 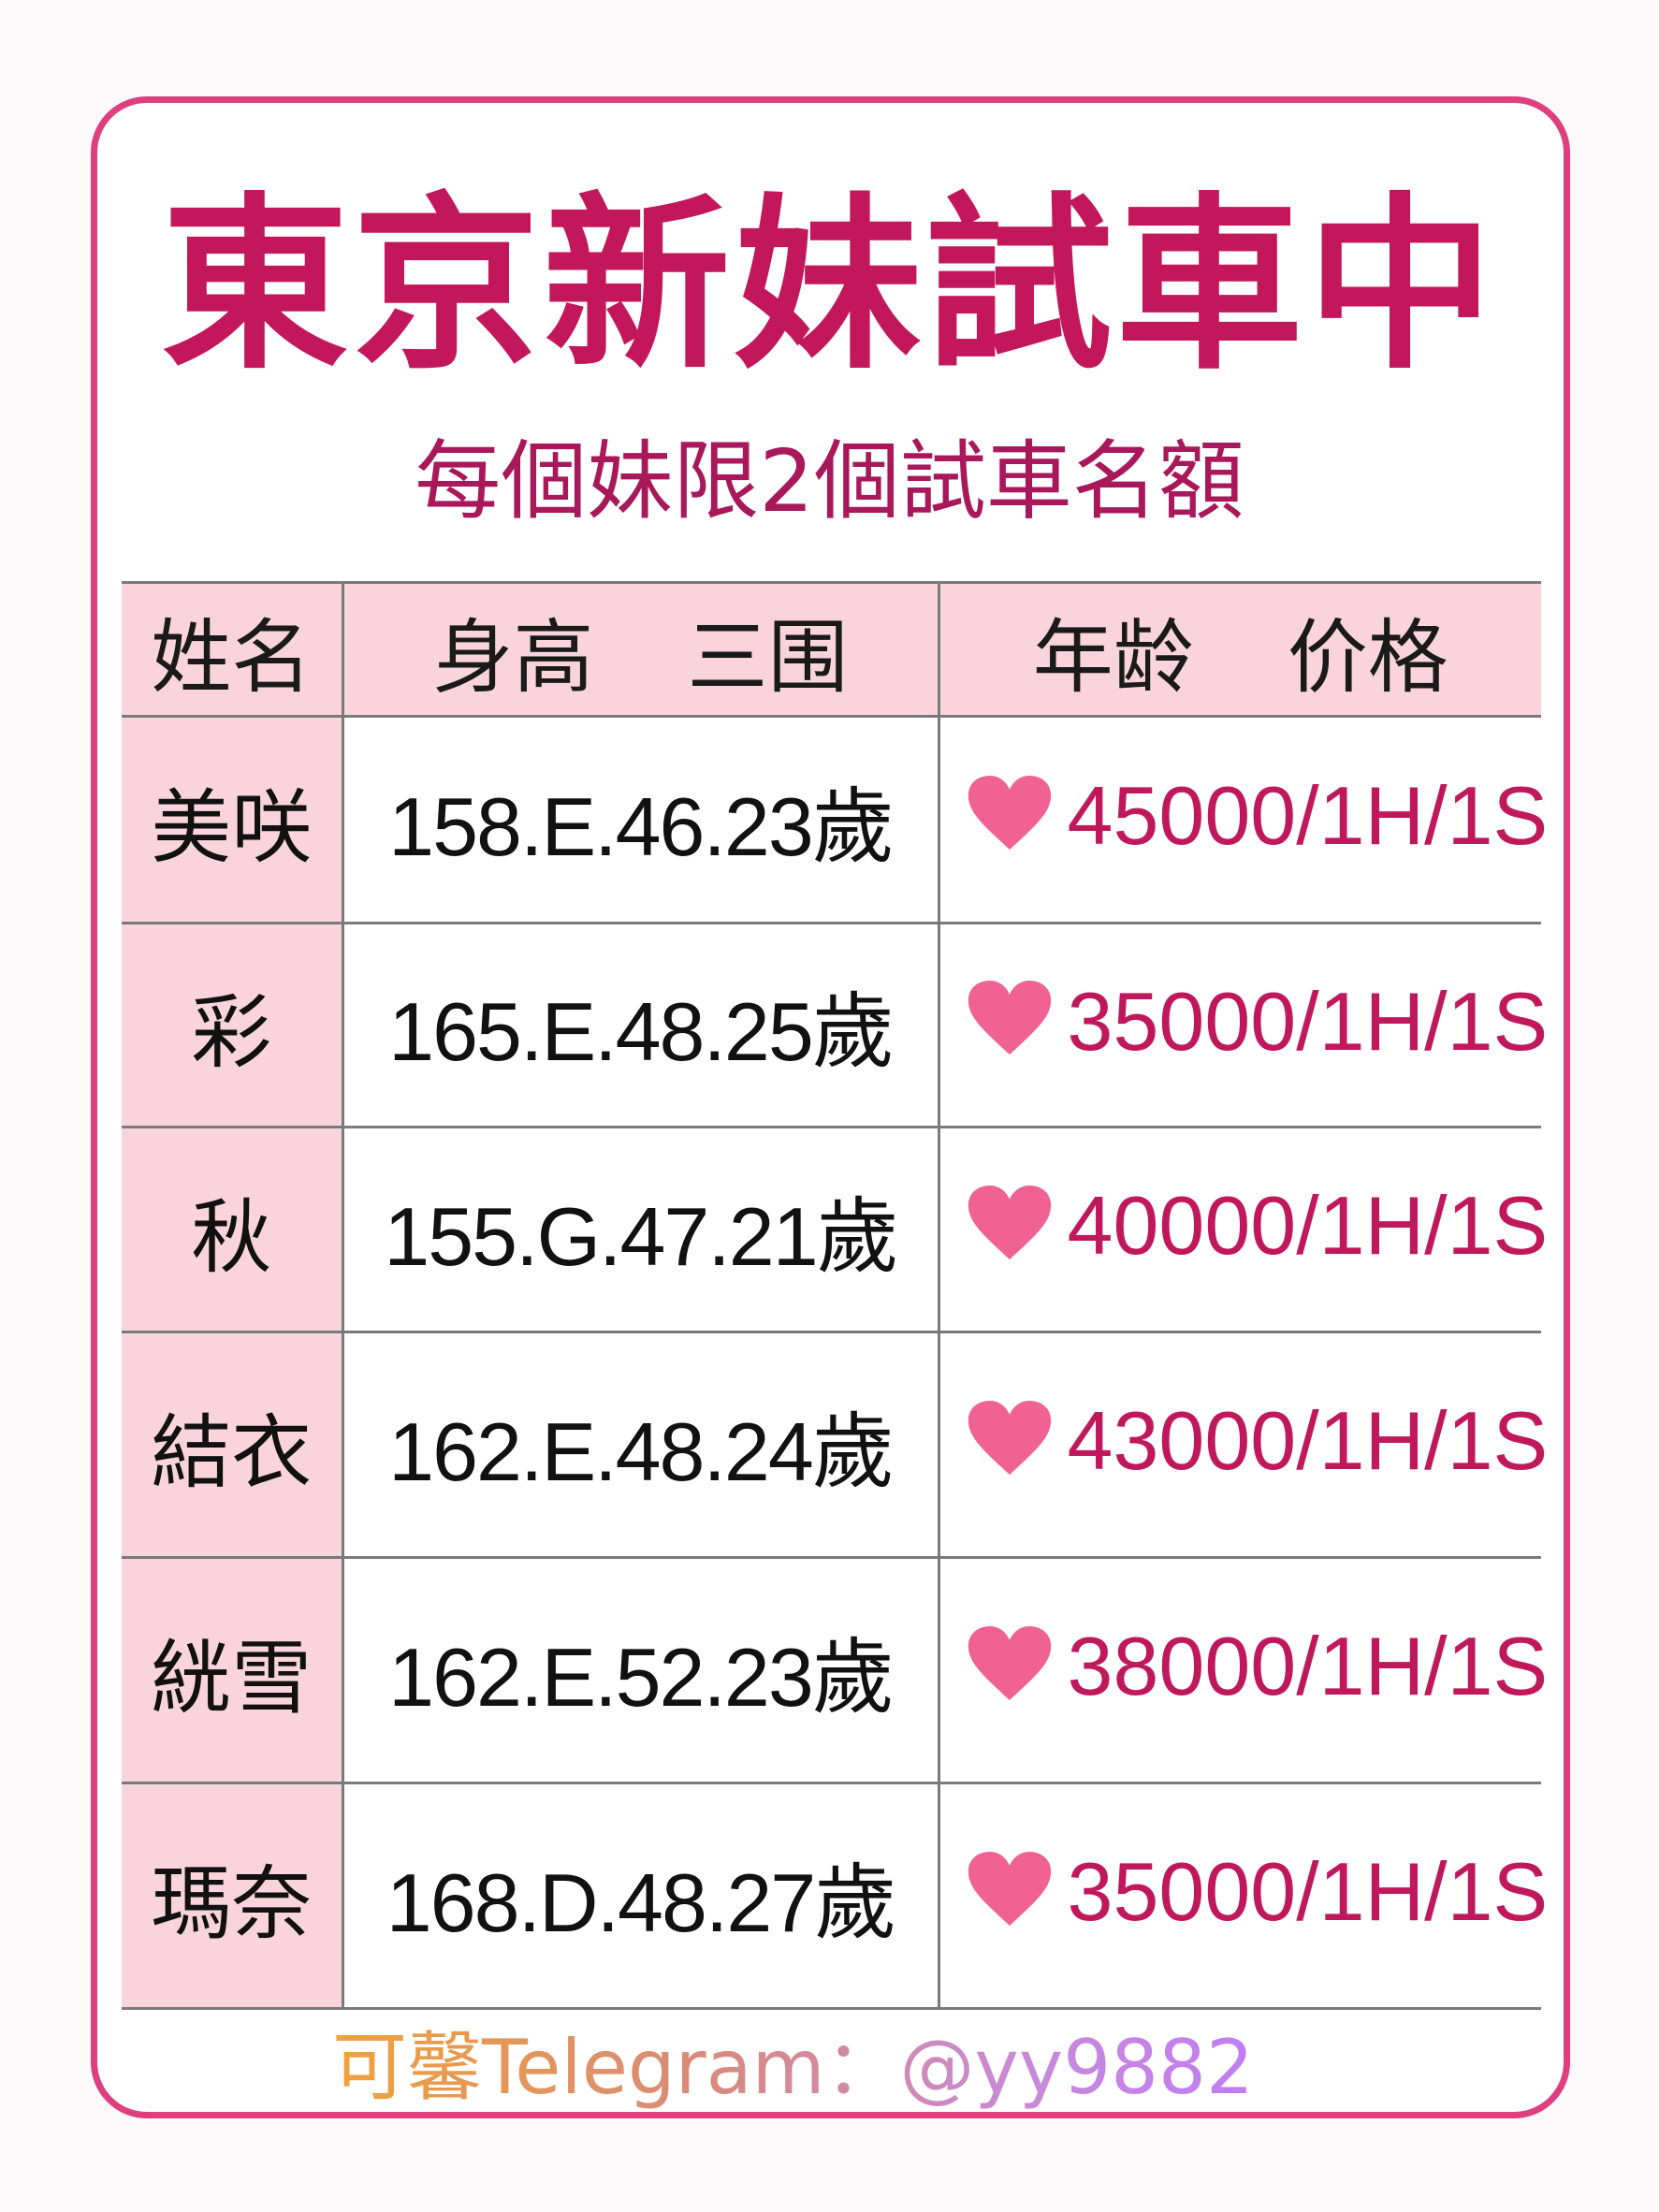 What do you see at coordinates (640, 649) in the screenshot?
I see `header-height-measurements: 身高 三围` at bounding box center [640, 649].